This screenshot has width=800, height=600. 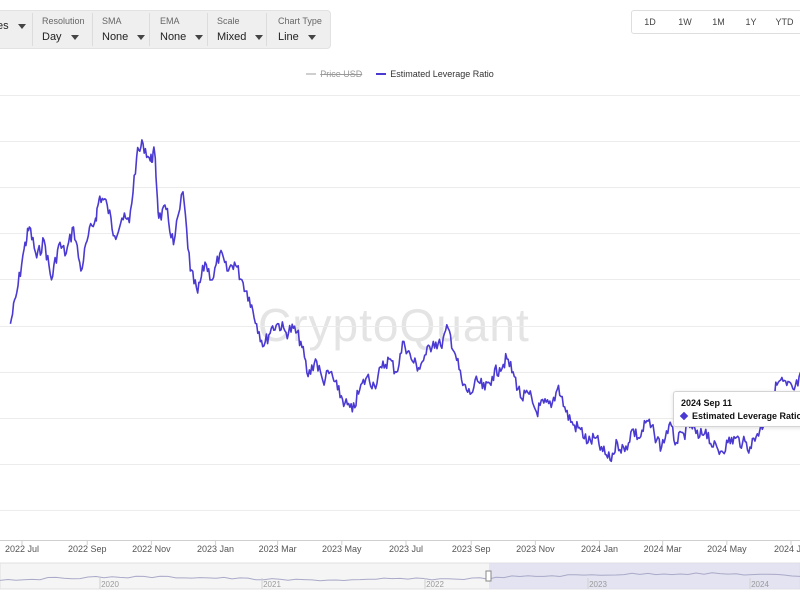 I want to click on legend-item-elr: Estimated Leverage Ratio, so click(x=435, y=74).